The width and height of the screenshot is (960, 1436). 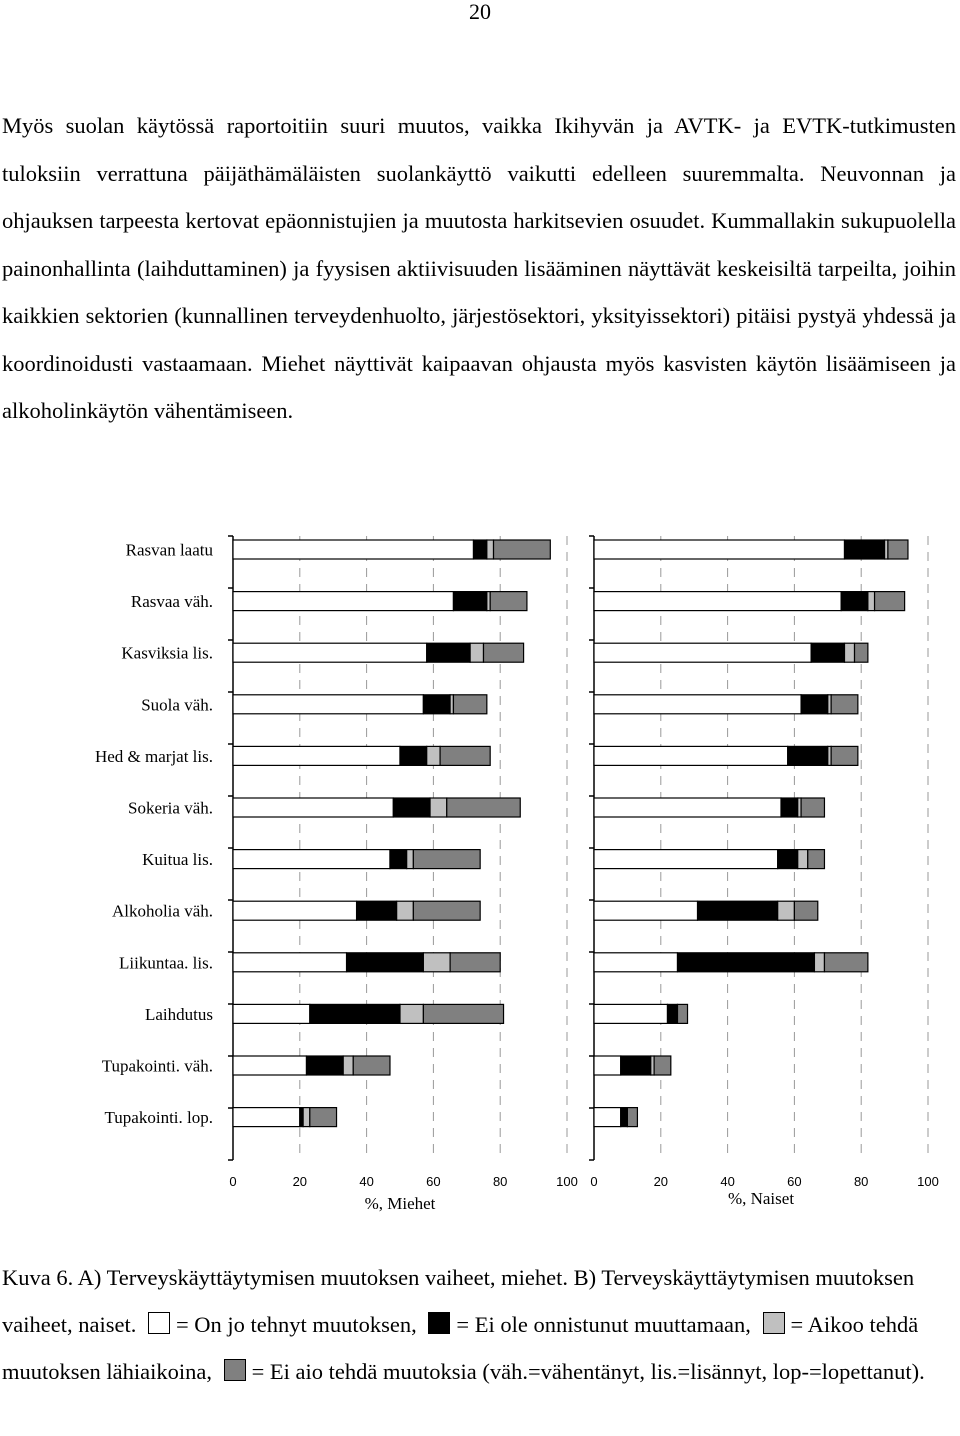 I want to click on category-label: Kuitua lis., so click(x=177, y=859).